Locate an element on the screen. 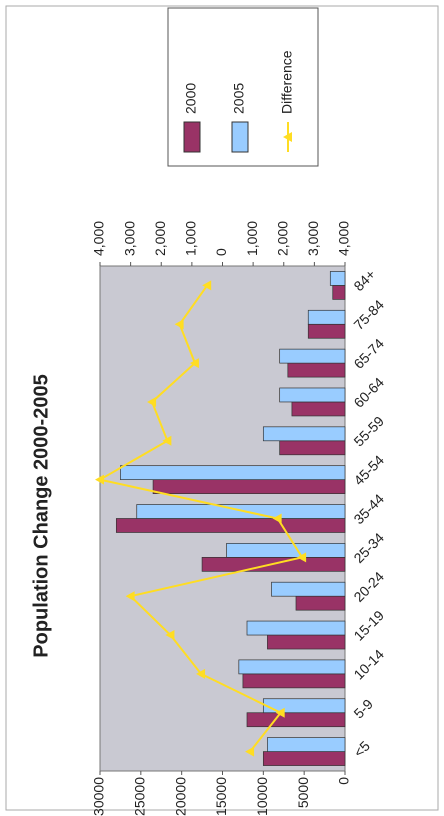 Image resolution: width=444 pixels, height=816 pixels. legend-label: 2005 is located at coordinates (239, 98).